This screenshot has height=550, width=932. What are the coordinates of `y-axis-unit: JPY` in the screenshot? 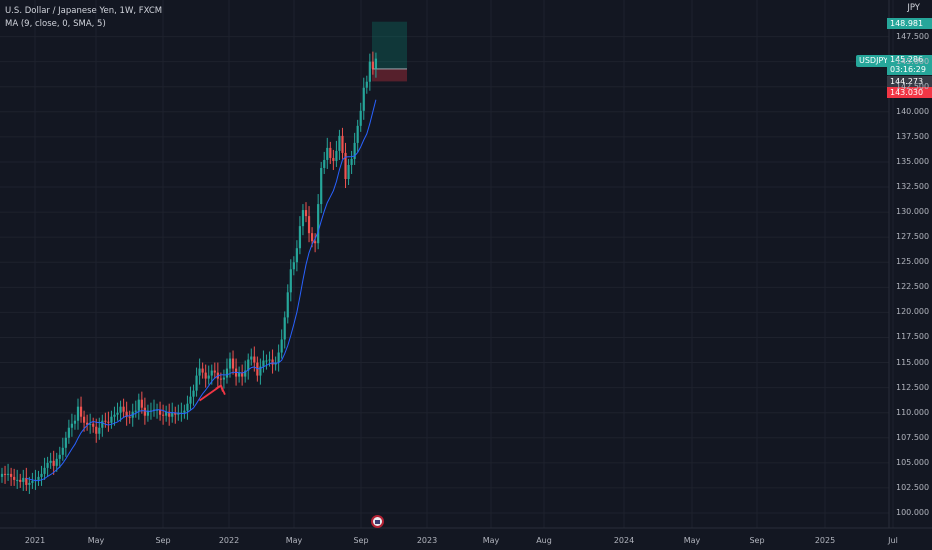 It's located at (913, 8).